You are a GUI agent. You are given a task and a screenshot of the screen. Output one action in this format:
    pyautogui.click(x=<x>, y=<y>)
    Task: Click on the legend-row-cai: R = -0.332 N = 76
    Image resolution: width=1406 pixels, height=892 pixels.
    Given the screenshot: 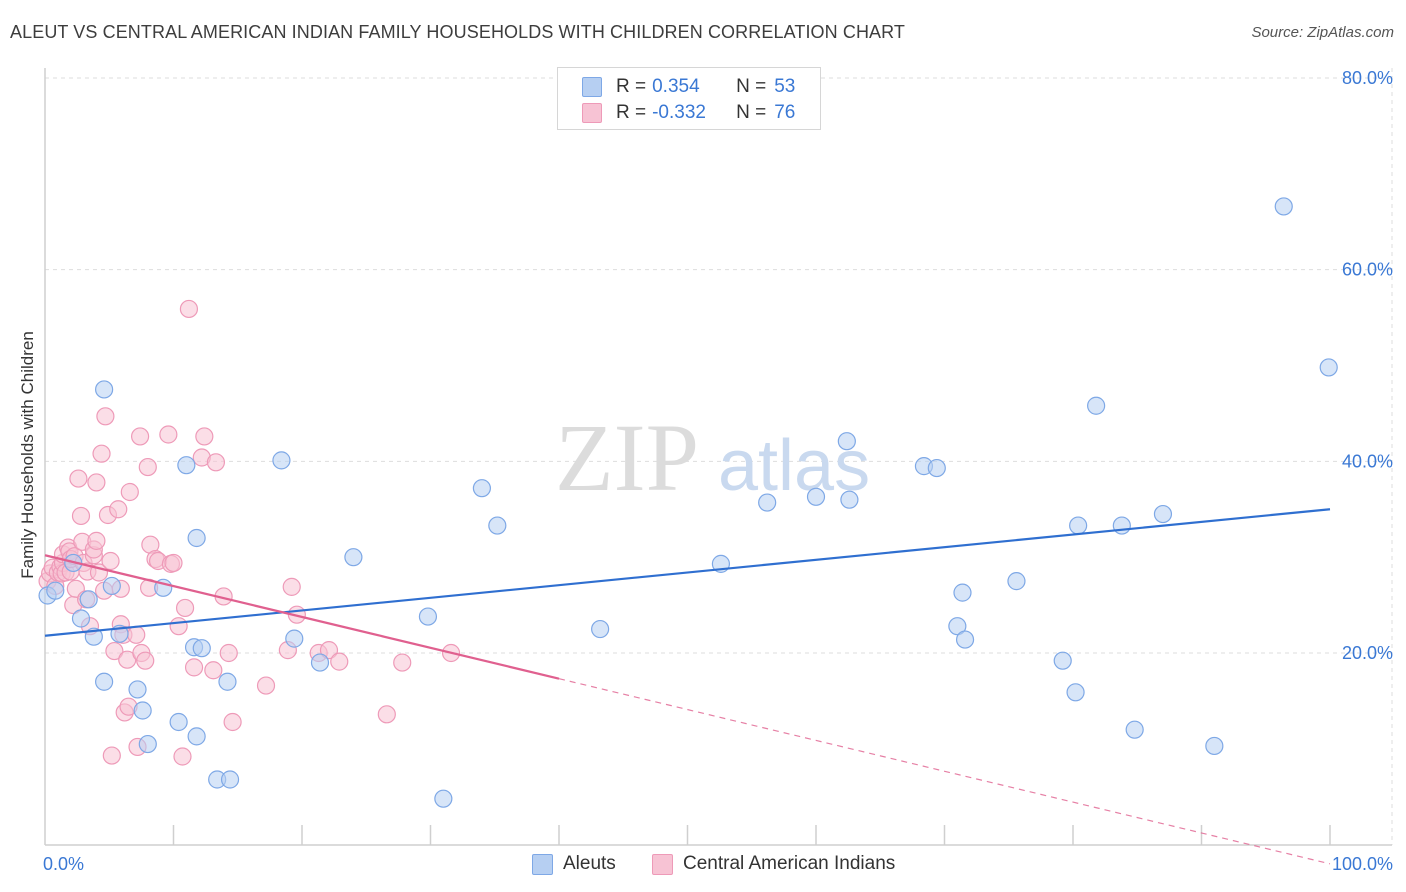 What is the action you would take?
    pyautogui.click(x=688, y=113)
    